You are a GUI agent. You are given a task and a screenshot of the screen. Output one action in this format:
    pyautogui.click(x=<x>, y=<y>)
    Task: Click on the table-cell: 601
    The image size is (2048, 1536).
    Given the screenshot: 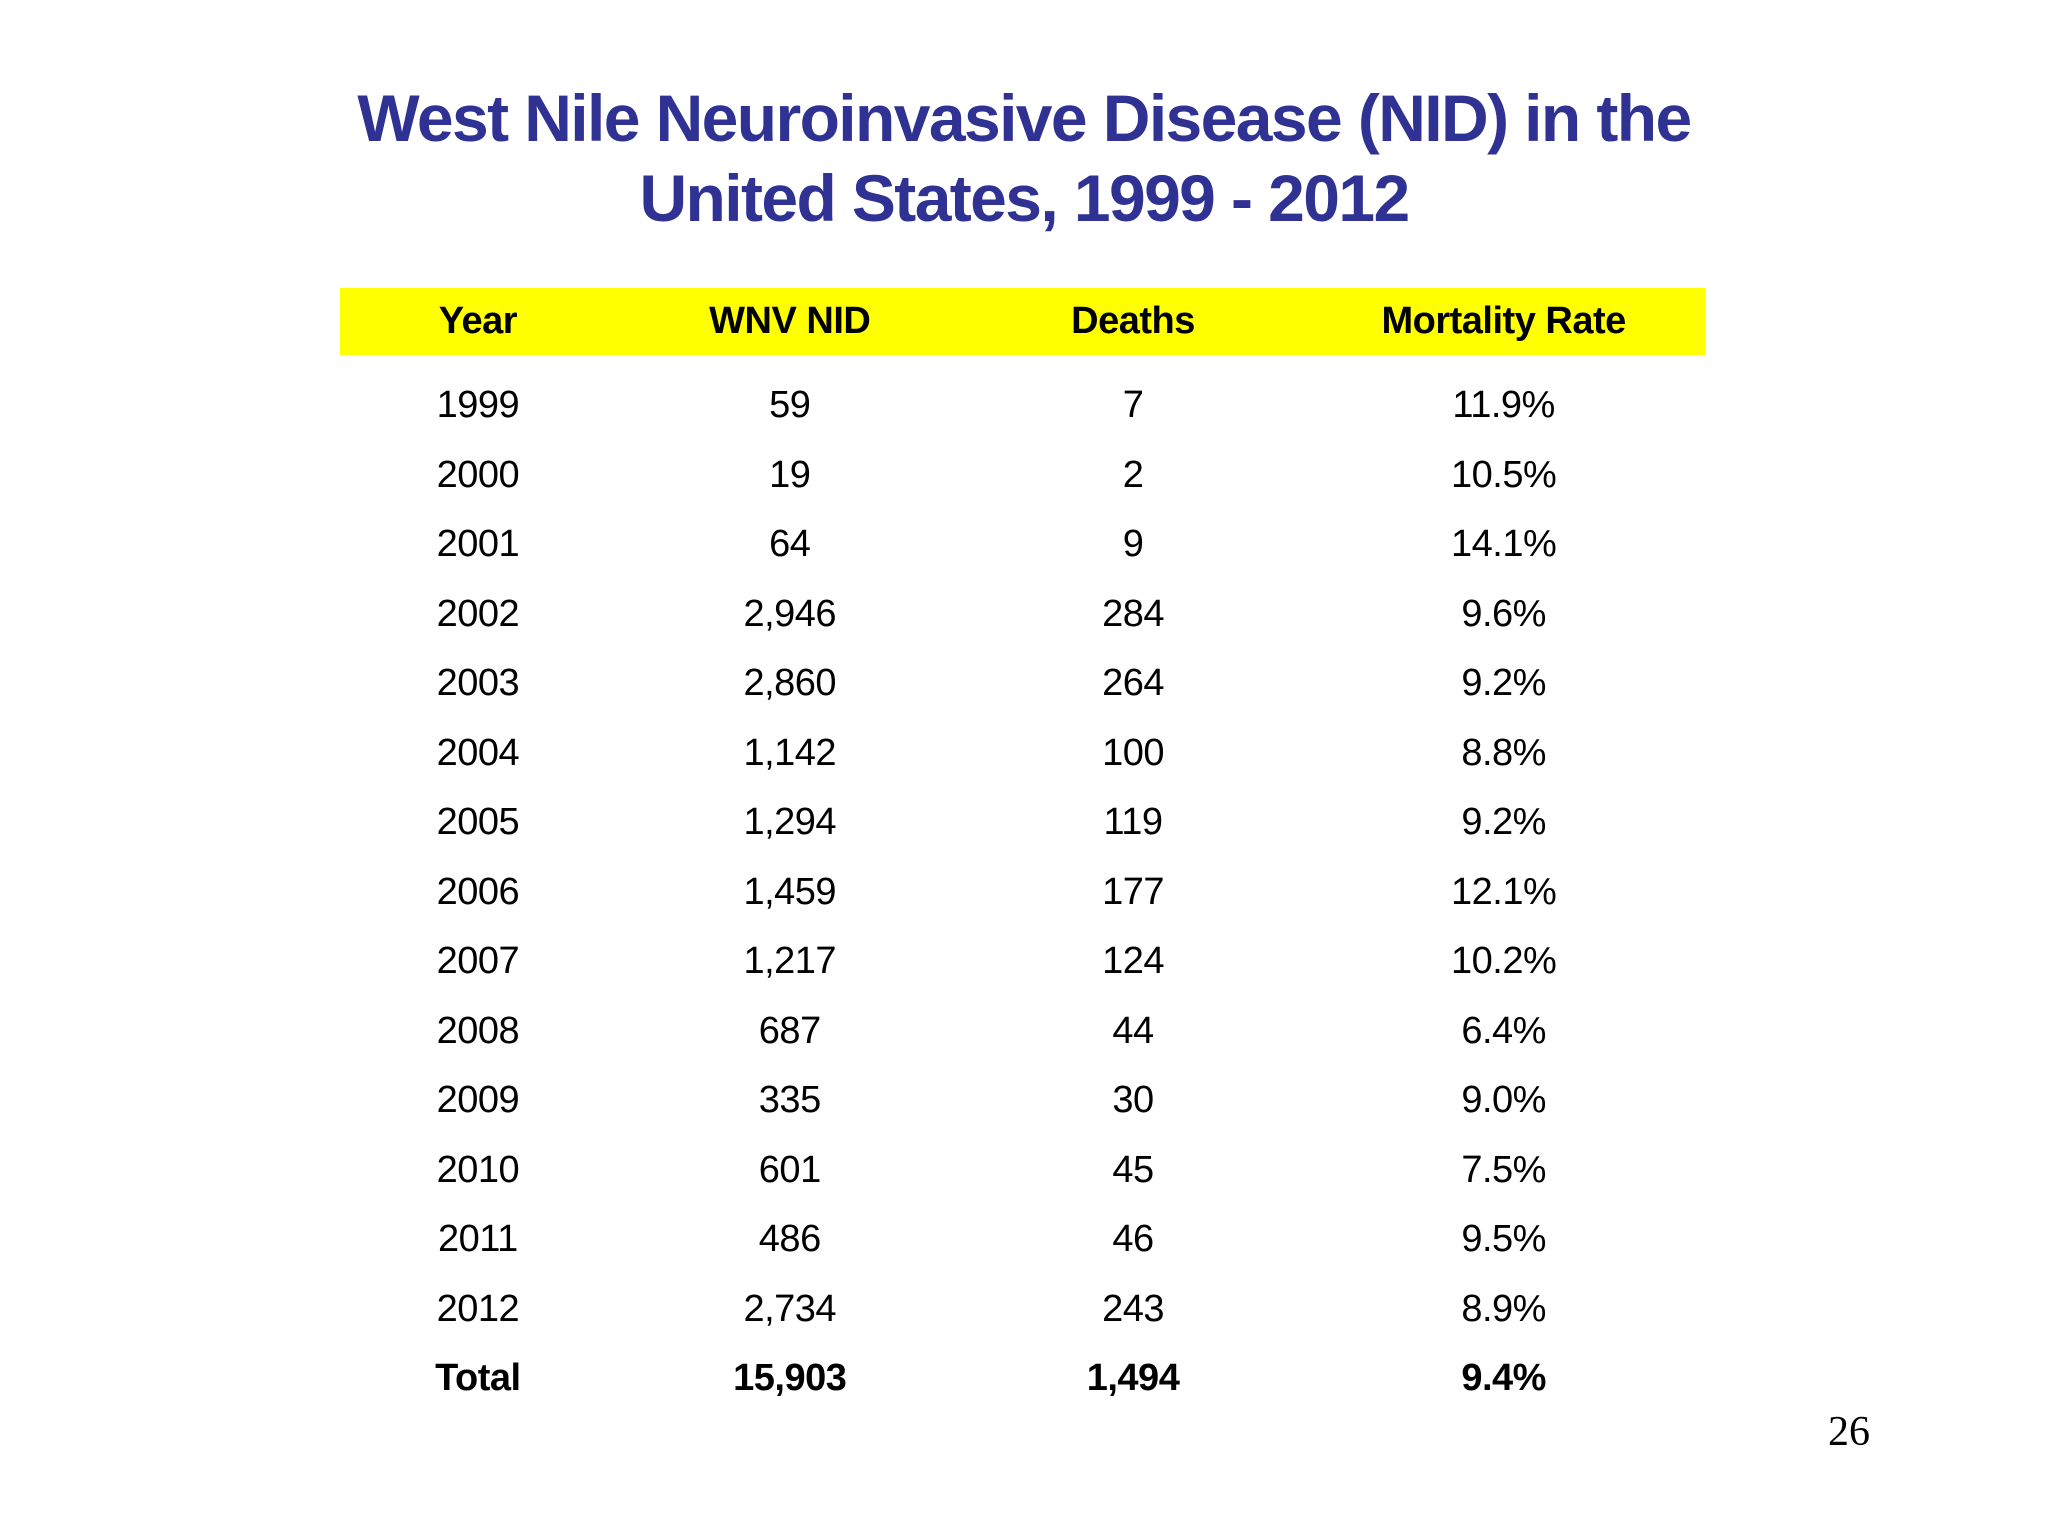 What is the action you would take?
    pyautogui.click(x=789, y=1169)
    